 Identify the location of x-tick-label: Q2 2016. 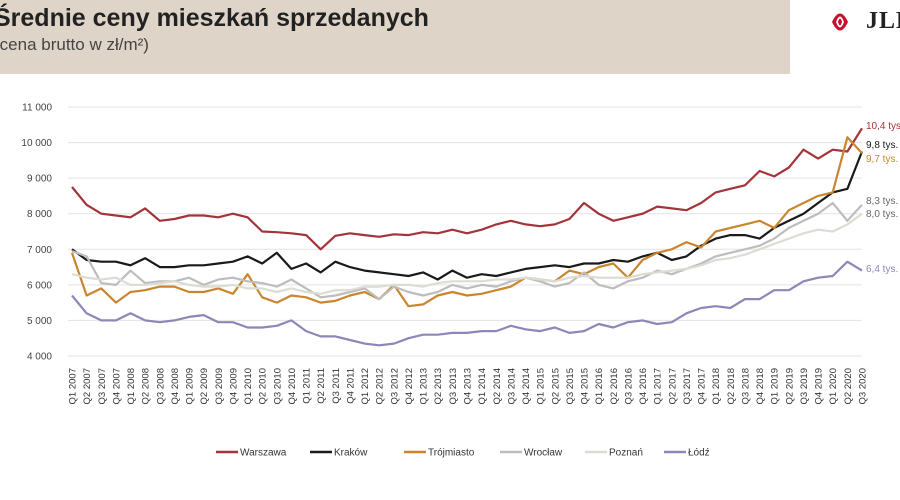
(614, 386).